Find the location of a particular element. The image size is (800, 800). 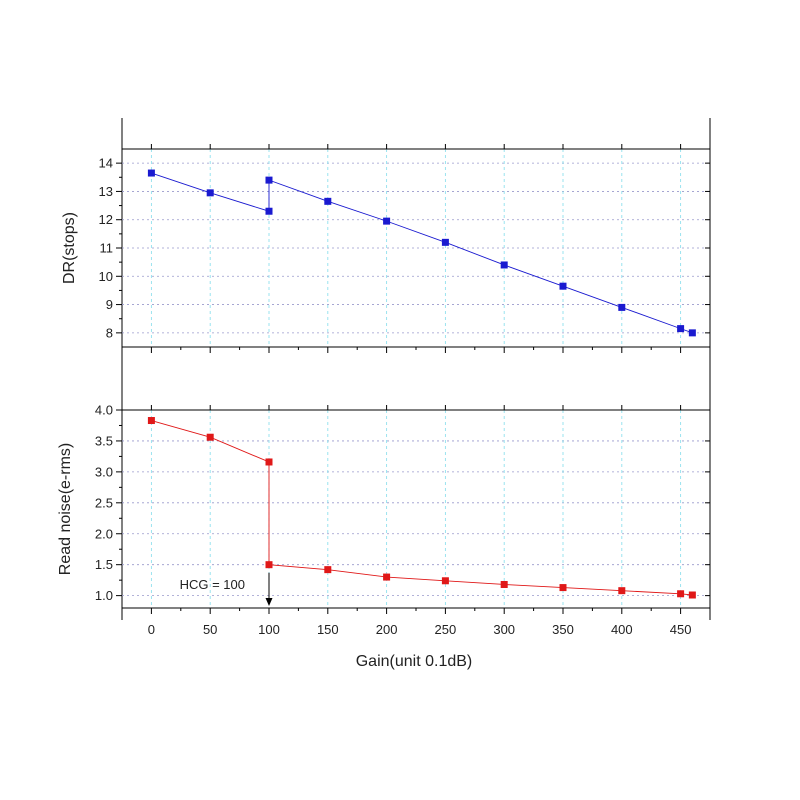

xtick-label-9: 450 is located at coordinates (681, 629).